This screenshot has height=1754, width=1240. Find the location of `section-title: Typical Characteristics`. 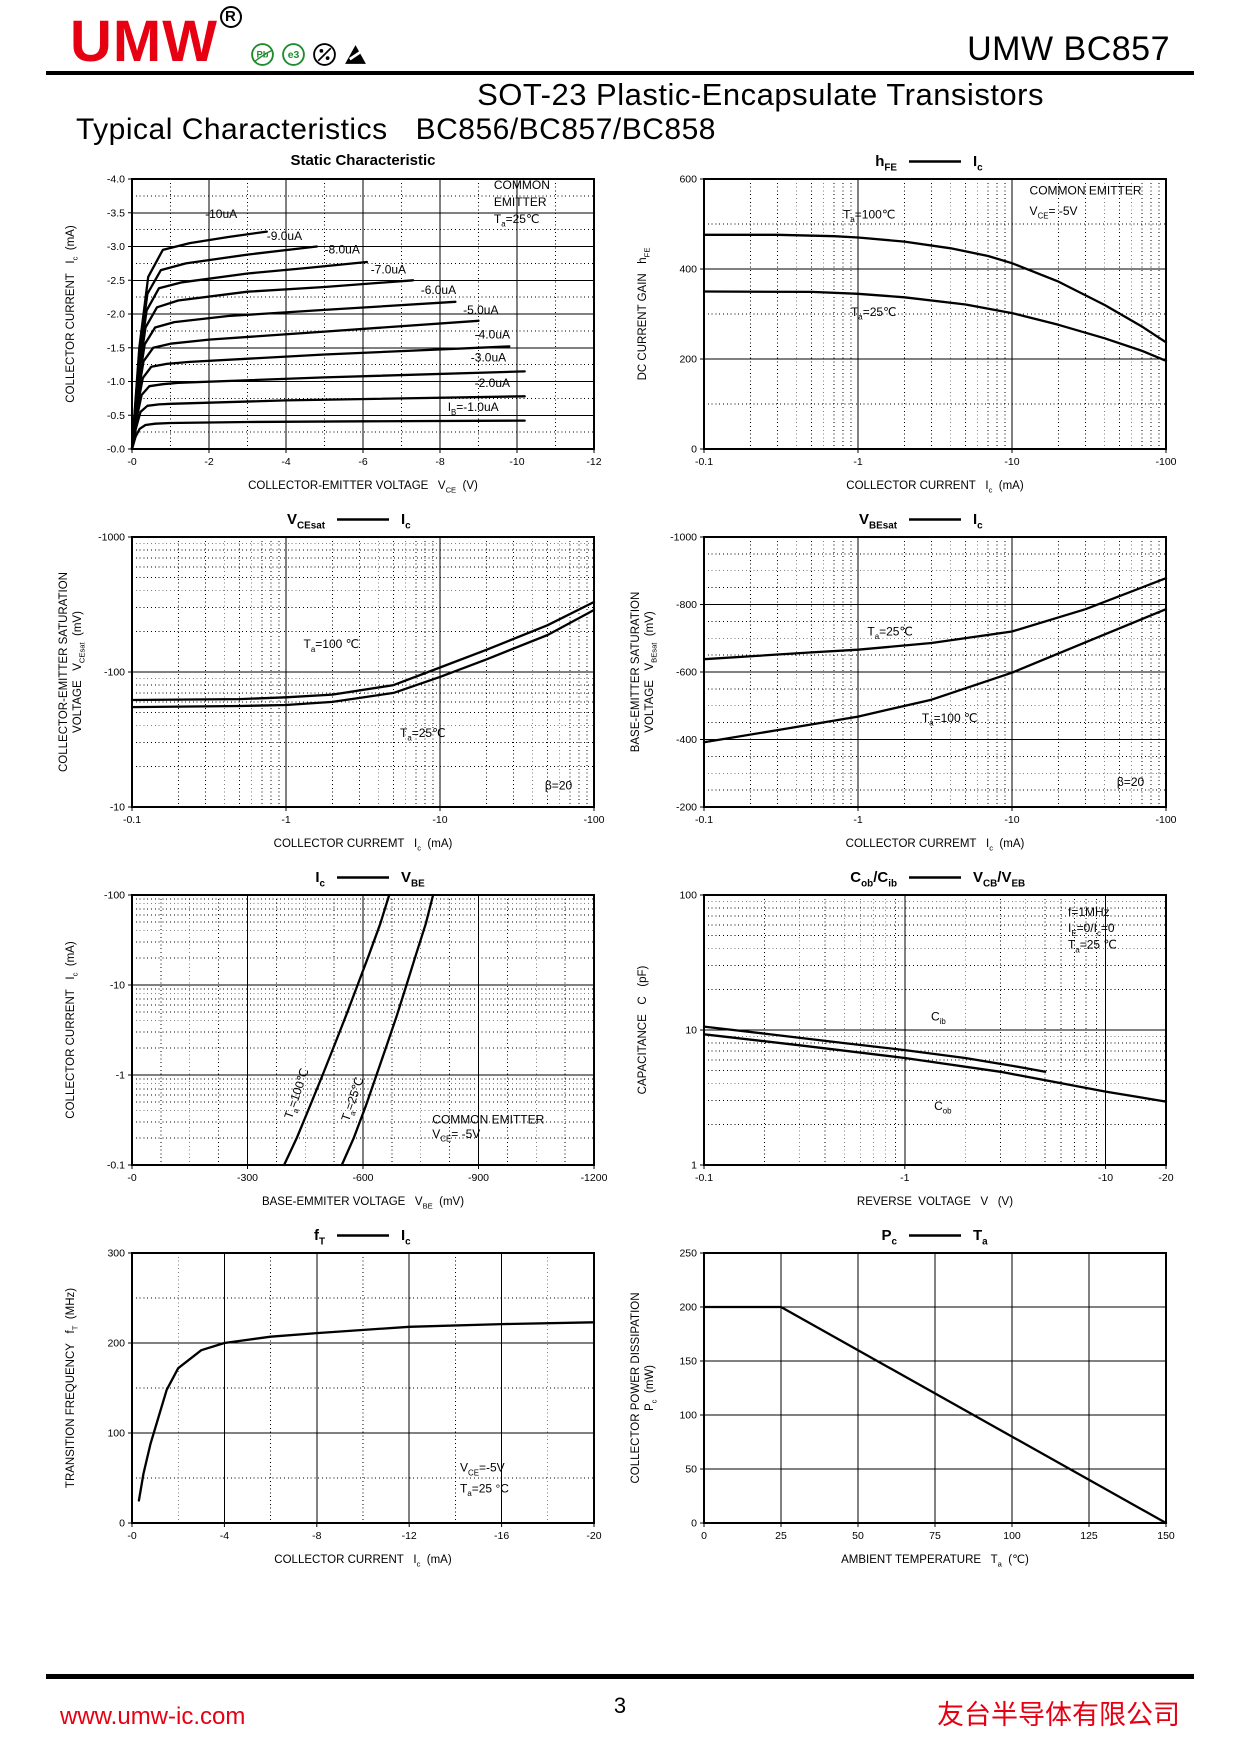

section-title: Typical Characteristics is located at coordinates (232, 130).